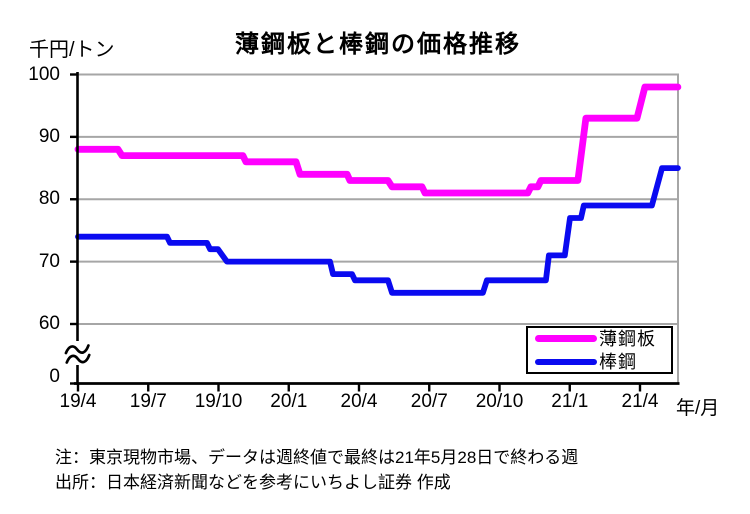 This screenshot has height=514, width=750. I want to click on legend-item-steel-bar: 棒鋼, so click(603, 362).